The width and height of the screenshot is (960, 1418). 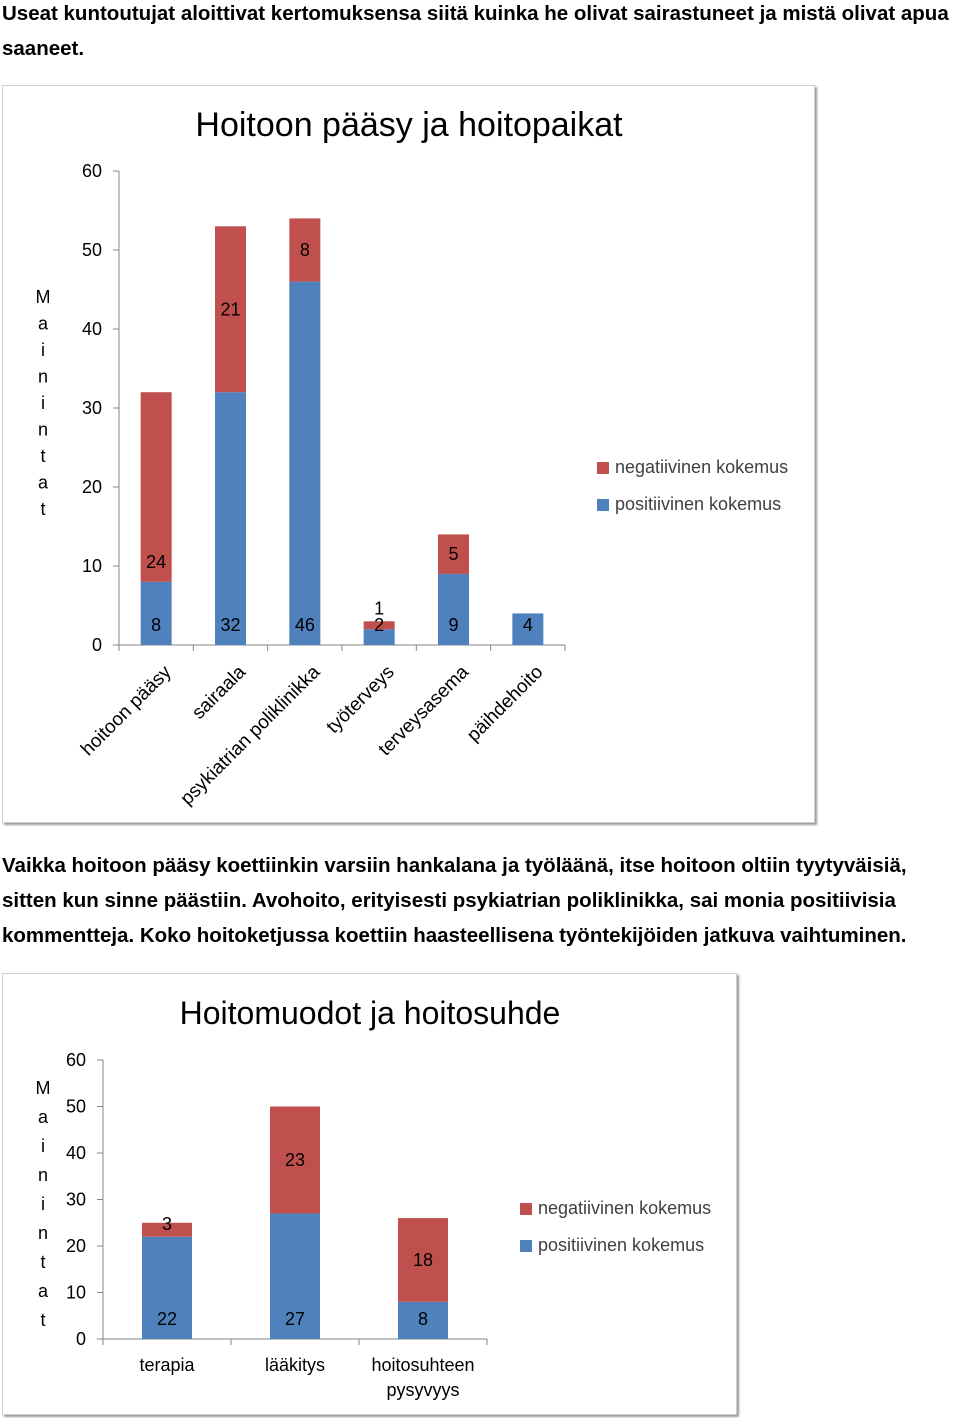 What do you see at coordinates (295, 1276) in the screenshot?
I see `bar-positive-lääkitys` at bounding box center [295, 1276].